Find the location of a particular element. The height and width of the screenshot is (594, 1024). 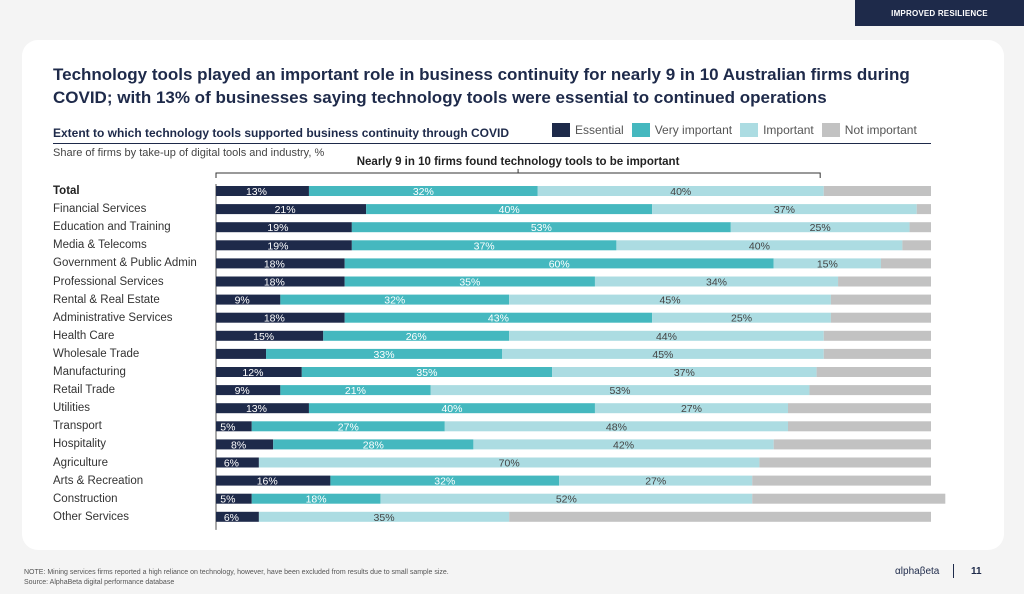

data-label: 27% is located at coordinates (348, 427).